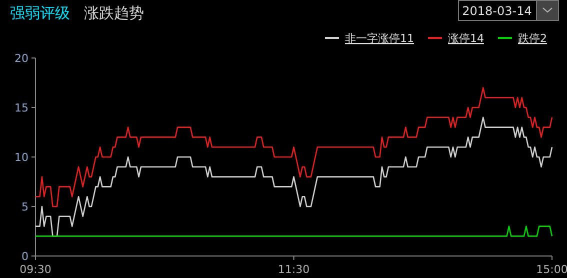  Describe the element at coordinates (77, 13) in the screenshot. I see `title: 强弱评级 涨跌趋势` at that location.